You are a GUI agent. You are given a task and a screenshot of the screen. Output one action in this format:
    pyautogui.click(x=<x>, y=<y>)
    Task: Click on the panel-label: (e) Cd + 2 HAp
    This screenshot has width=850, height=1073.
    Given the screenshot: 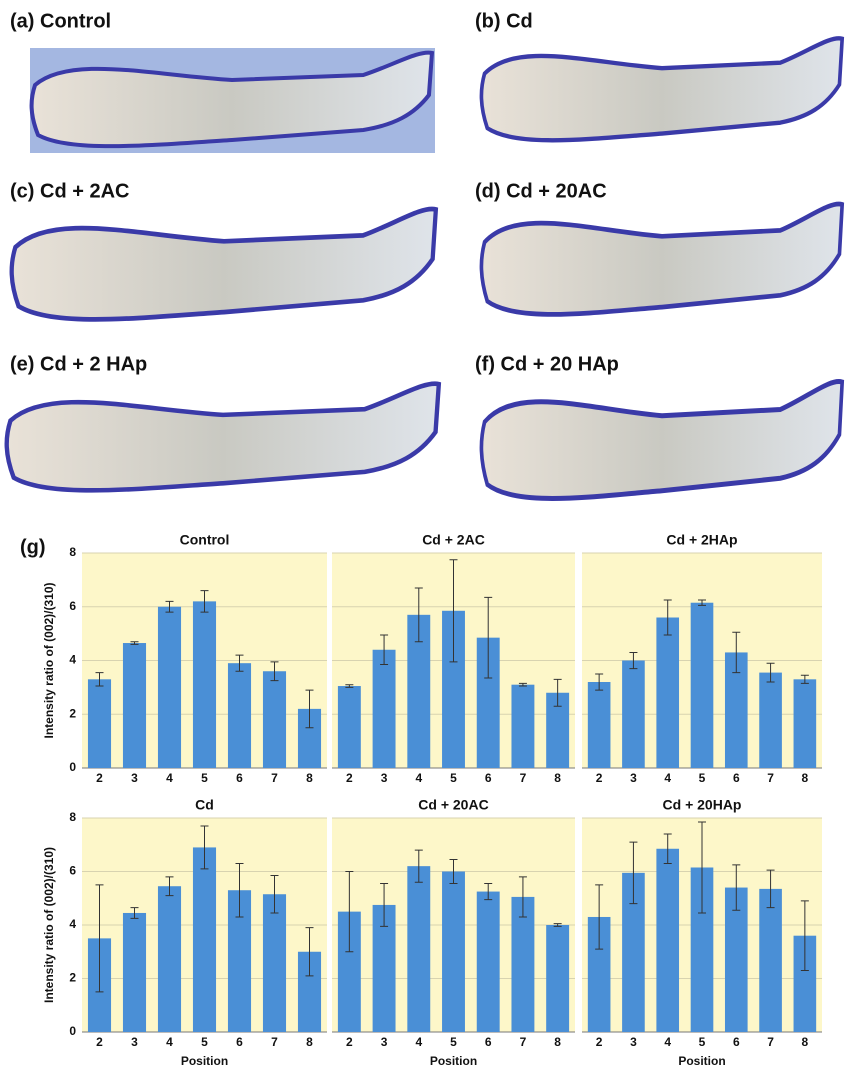 What is the action you would take?
    pyautogui.click(x=78, y=364)
    